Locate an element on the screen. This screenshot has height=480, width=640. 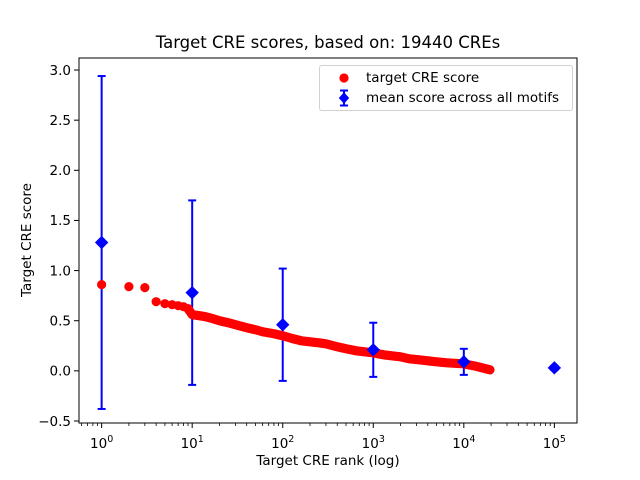
y-tick-label: 0.0 is located at coordinates (60, 372).